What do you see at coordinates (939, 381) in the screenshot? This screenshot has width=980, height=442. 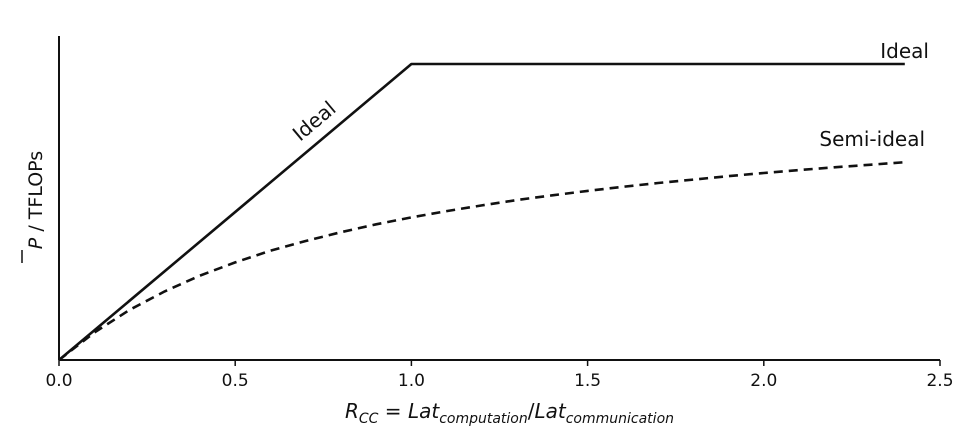 I see `x-tick-label: 2.5` at bounding box center [939, 381].